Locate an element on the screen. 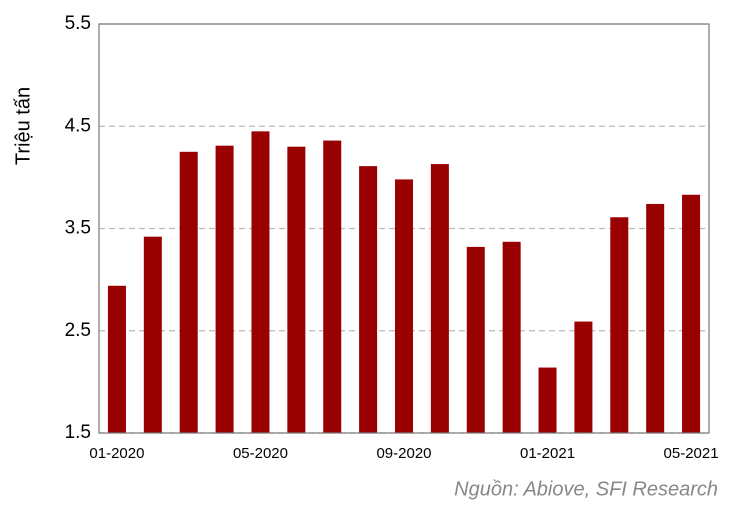 The height and width of the screenshot is (506, 734). y-tick-label: 2.5 is located at coordinates (78, 330).